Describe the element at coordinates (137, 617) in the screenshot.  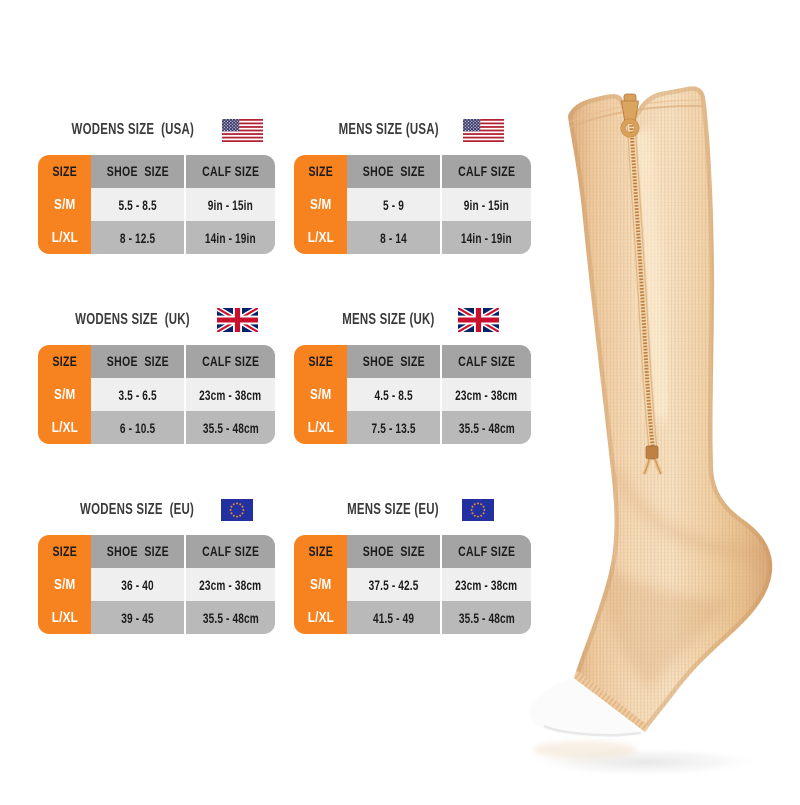
I see `shoe-size-lxl: 39 - 45` at that location.